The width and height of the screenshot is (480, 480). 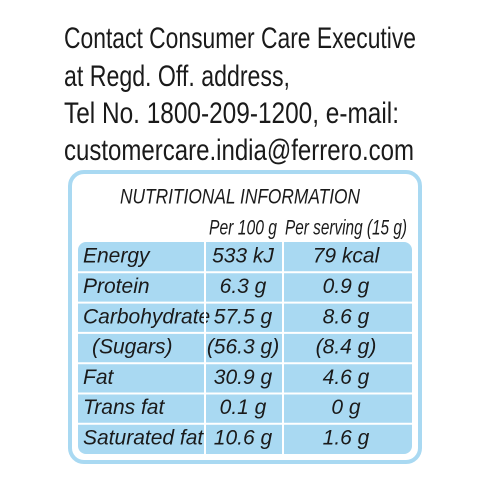 I want to click on nutrient-name: Carbohydrate, so click(x=146, y=316).